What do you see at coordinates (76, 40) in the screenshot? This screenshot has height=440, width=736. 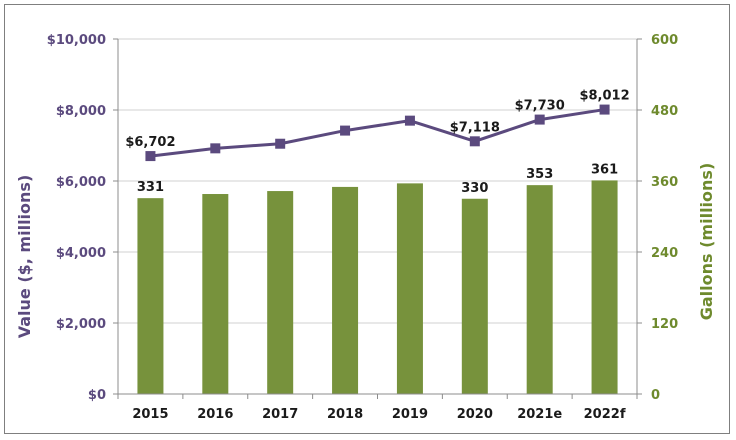 I see `y-left-tick-label: $10,000` at bounding box center [76, 40].